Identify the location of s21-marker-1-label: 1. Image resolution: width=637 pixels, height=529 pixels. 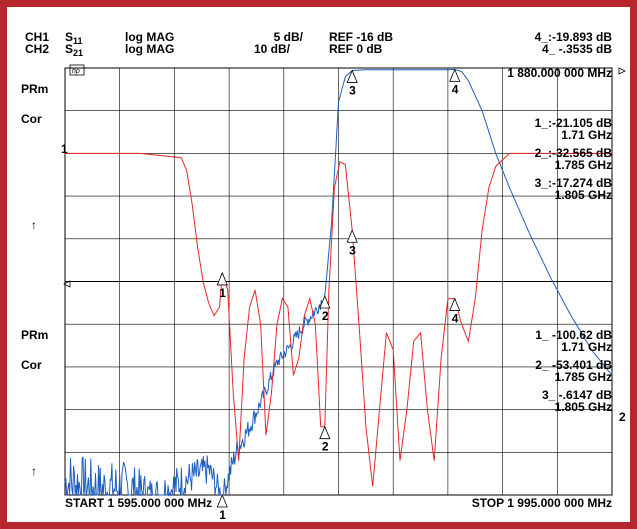
(222, 515).